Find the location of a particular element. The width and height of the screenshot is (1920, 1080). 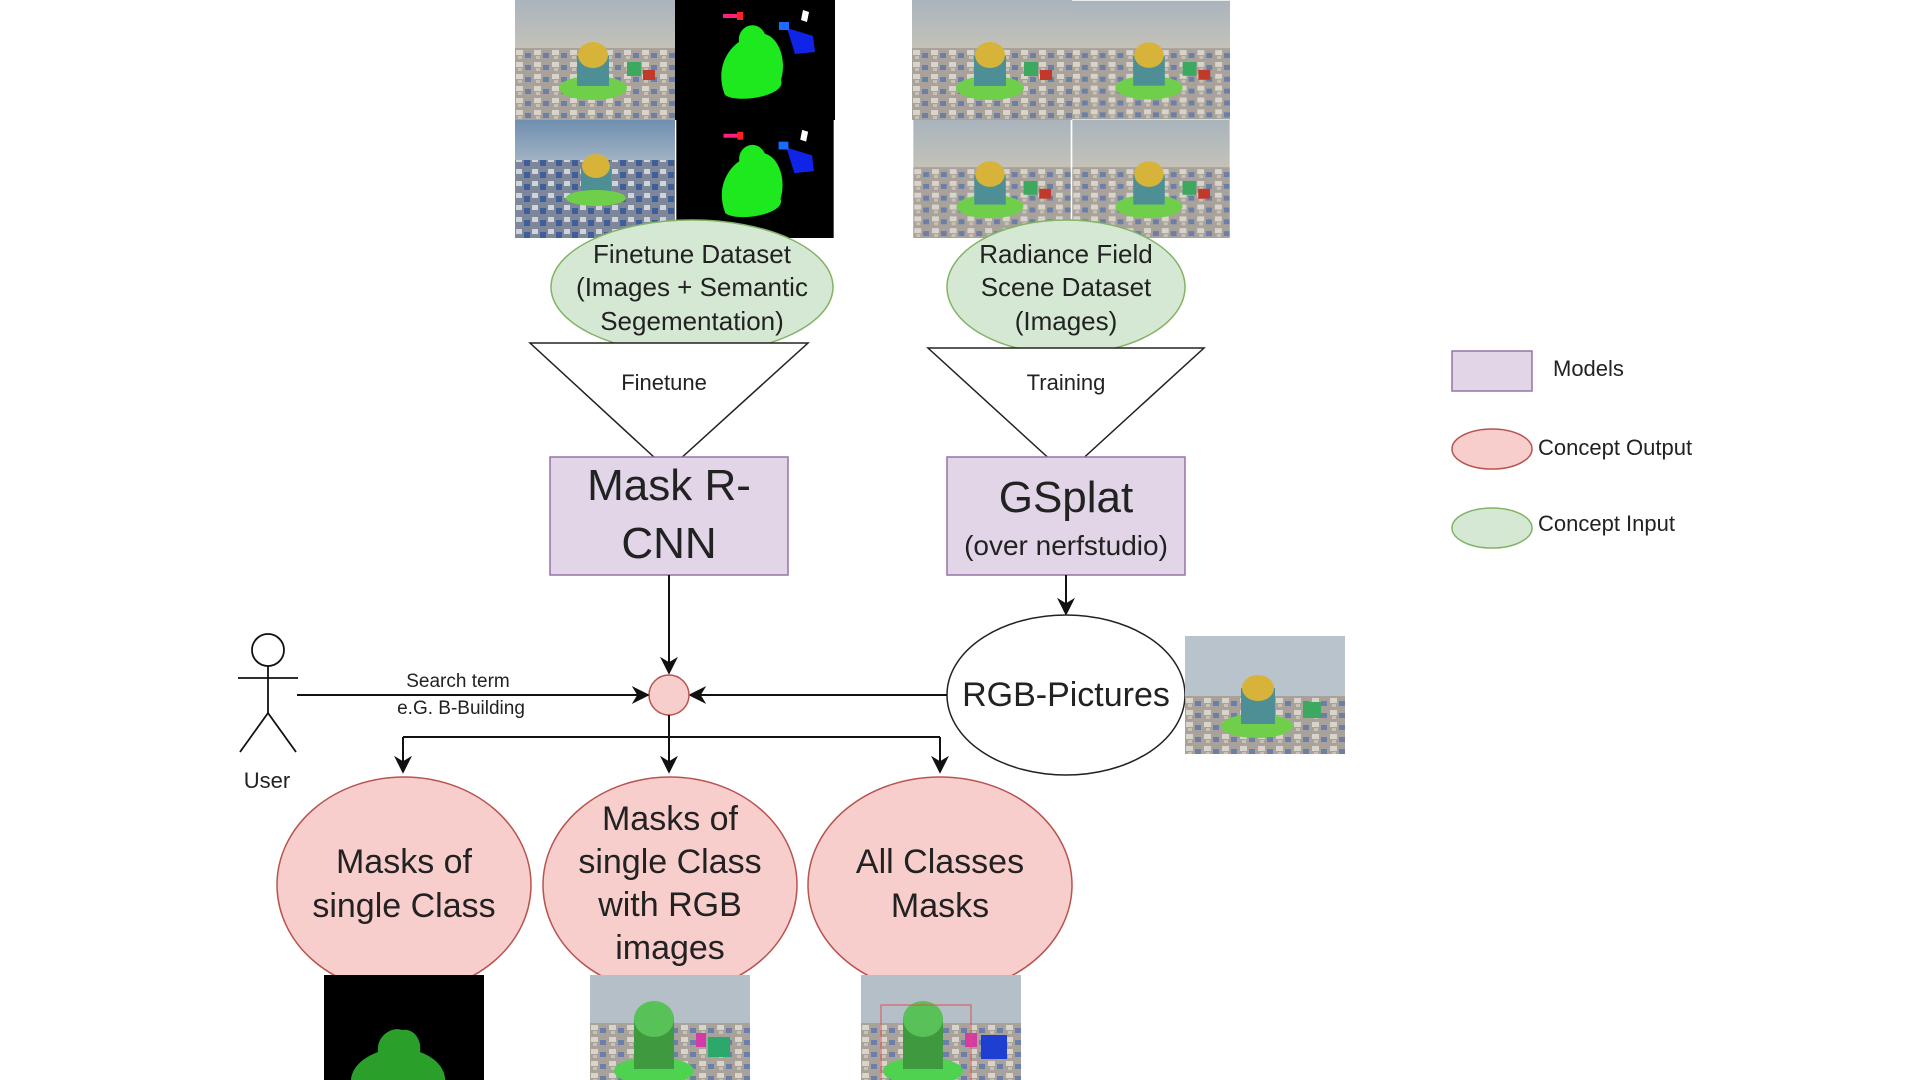

radiance-dataset-node: Radiance Field Scene Dataset (Images) is located at coordinates (1066, 287).